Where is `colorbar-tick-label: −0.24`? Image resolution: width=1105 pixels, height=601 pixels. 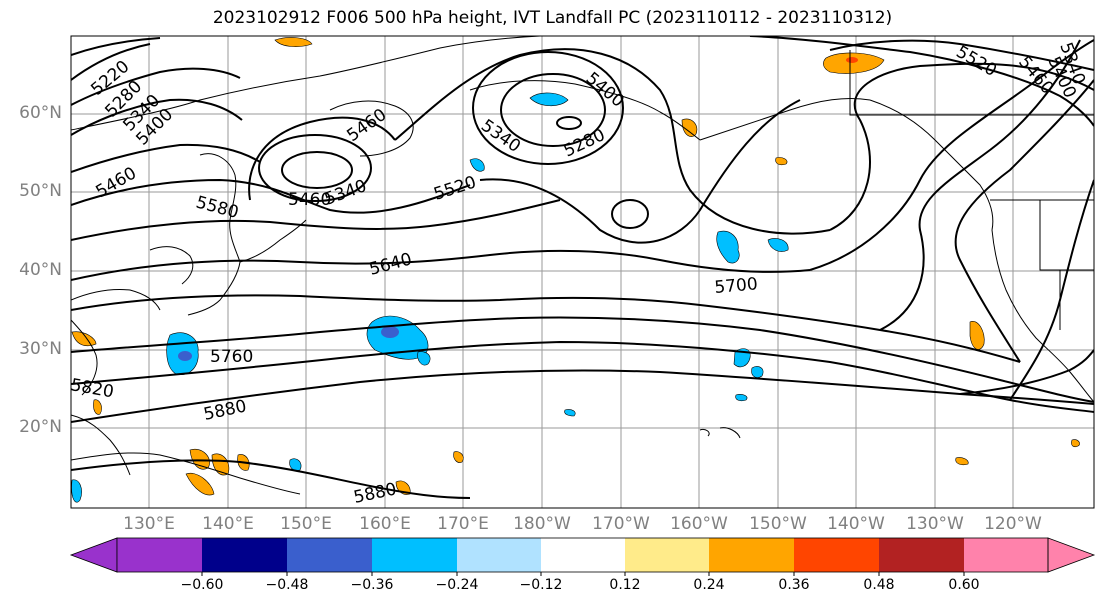 colorbar-tick-label: −0.24 is located at coordinates (457, 585).